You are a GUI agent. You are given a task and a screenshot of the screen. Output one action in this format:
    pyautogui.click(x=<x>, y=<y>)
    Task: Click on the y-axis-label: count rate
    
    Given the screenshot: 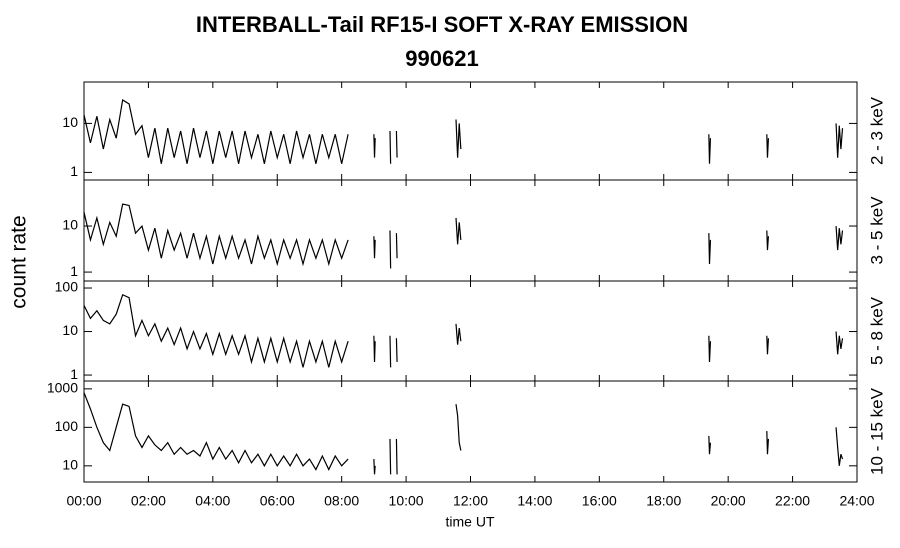 What is the action you would take?
    pyautogui.click(x=19, y=261)
    